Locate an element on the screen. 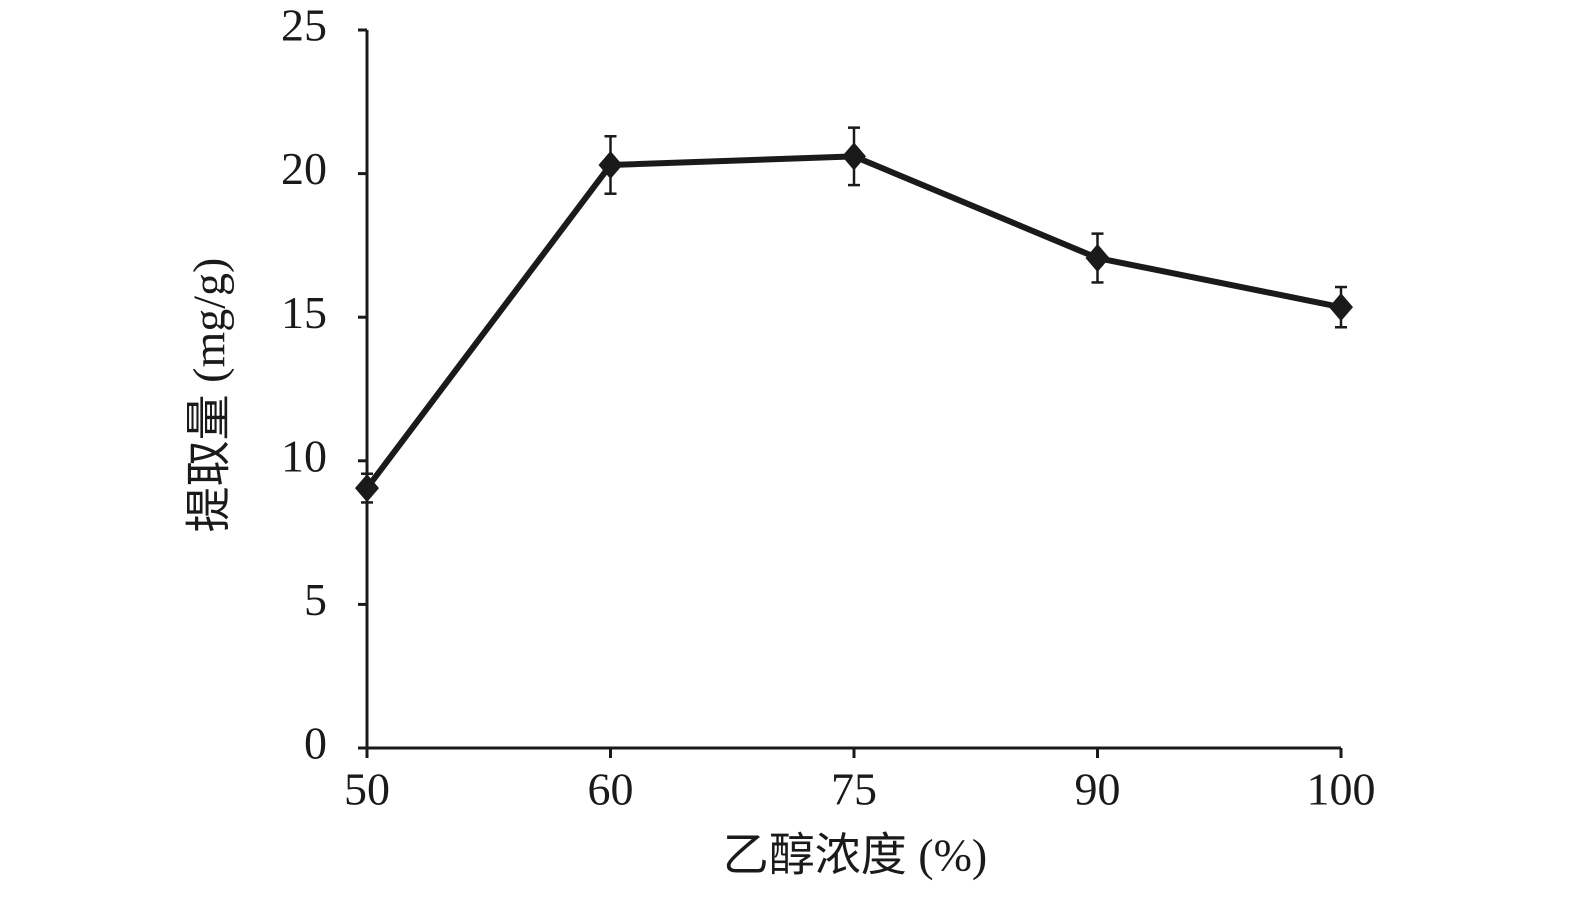  y-tick-label: 0 is located at coordinates (315, 743).